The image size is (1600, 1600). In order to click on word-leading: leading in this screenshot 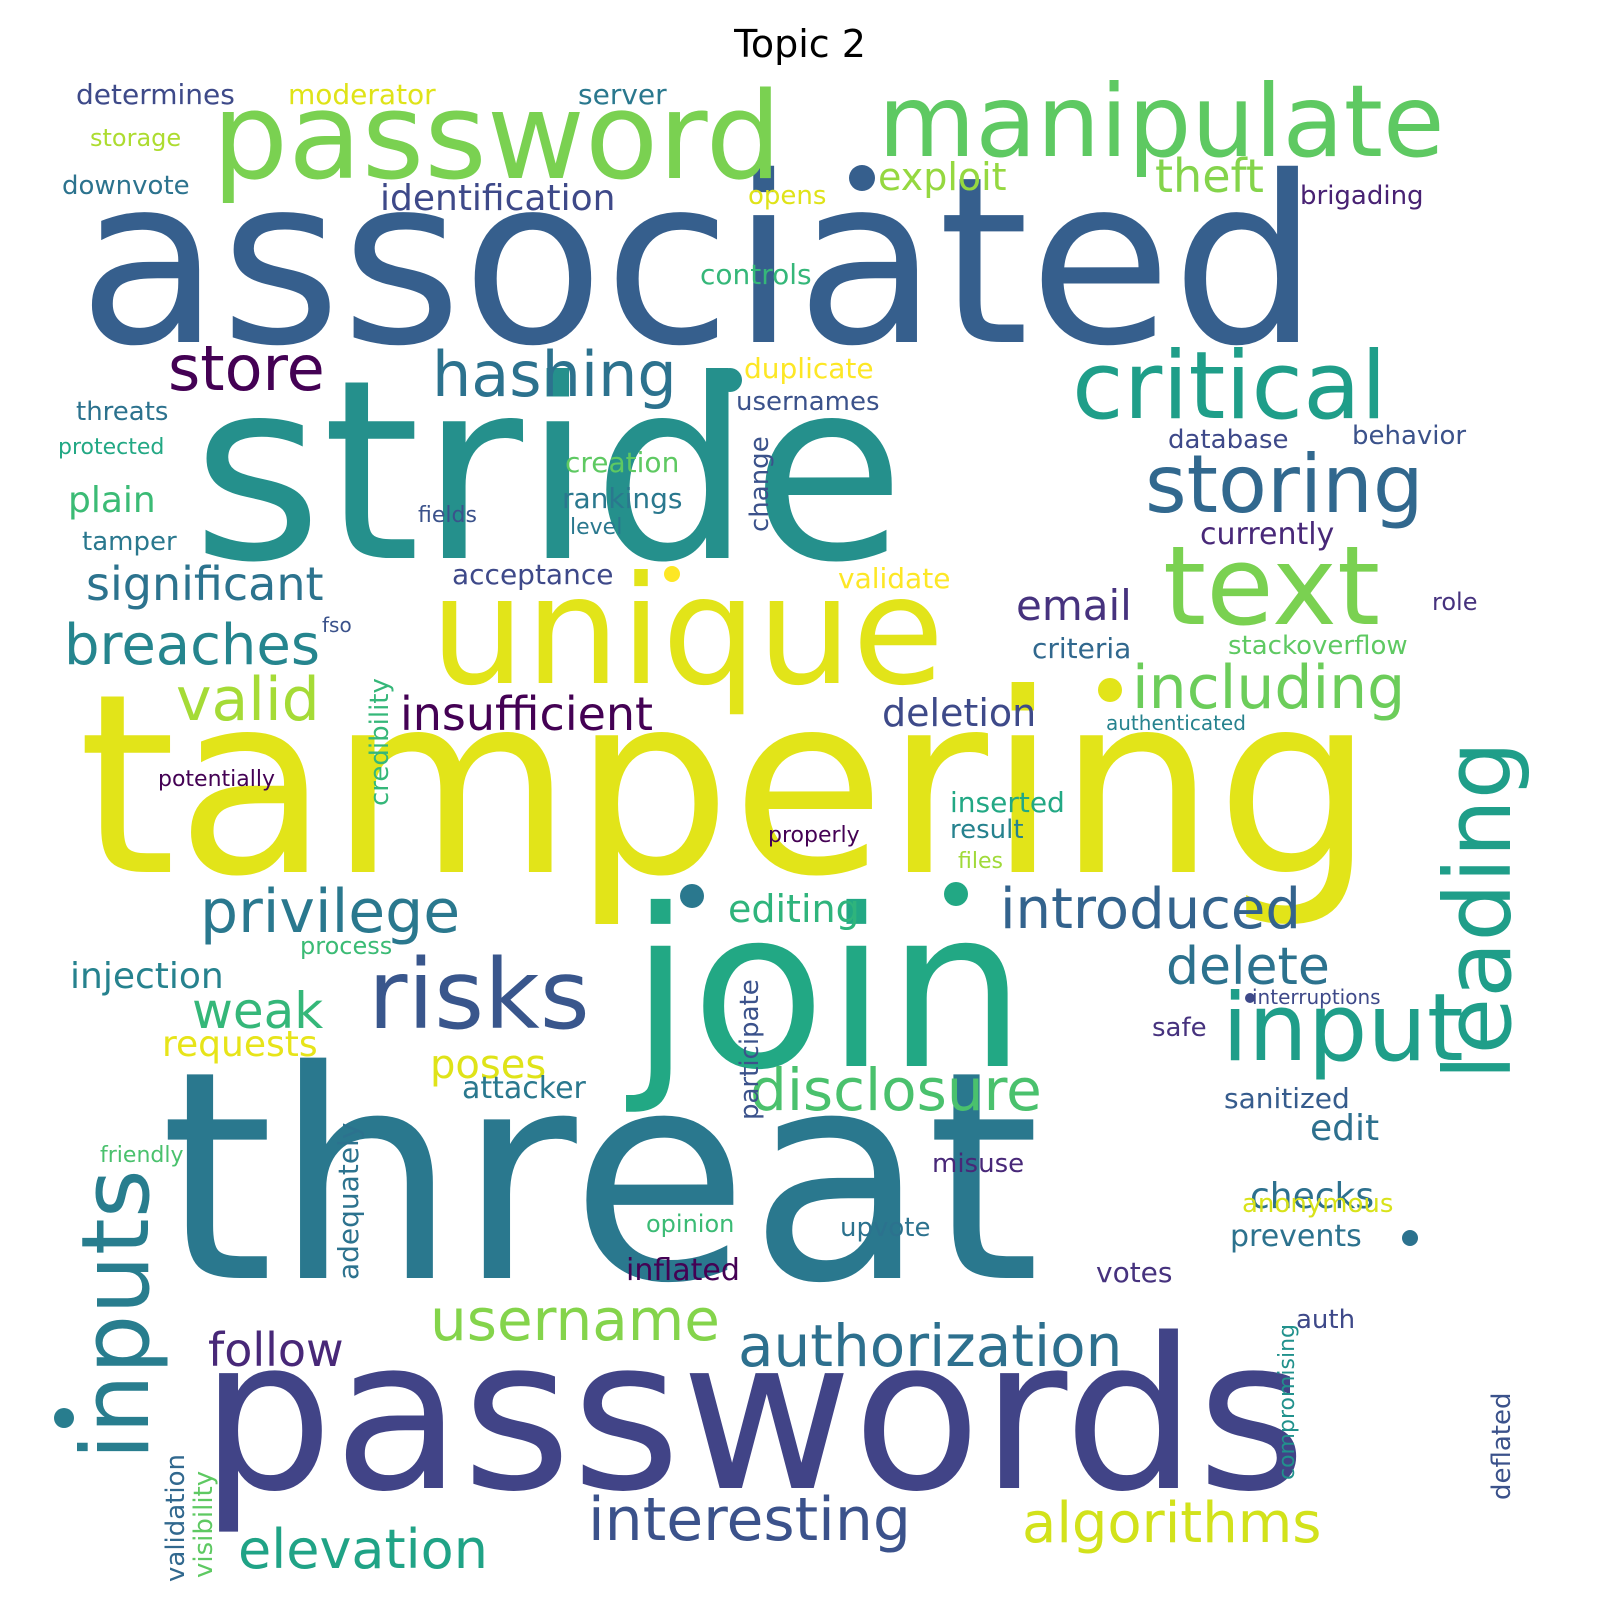, I will do `click(1478, 910)`.